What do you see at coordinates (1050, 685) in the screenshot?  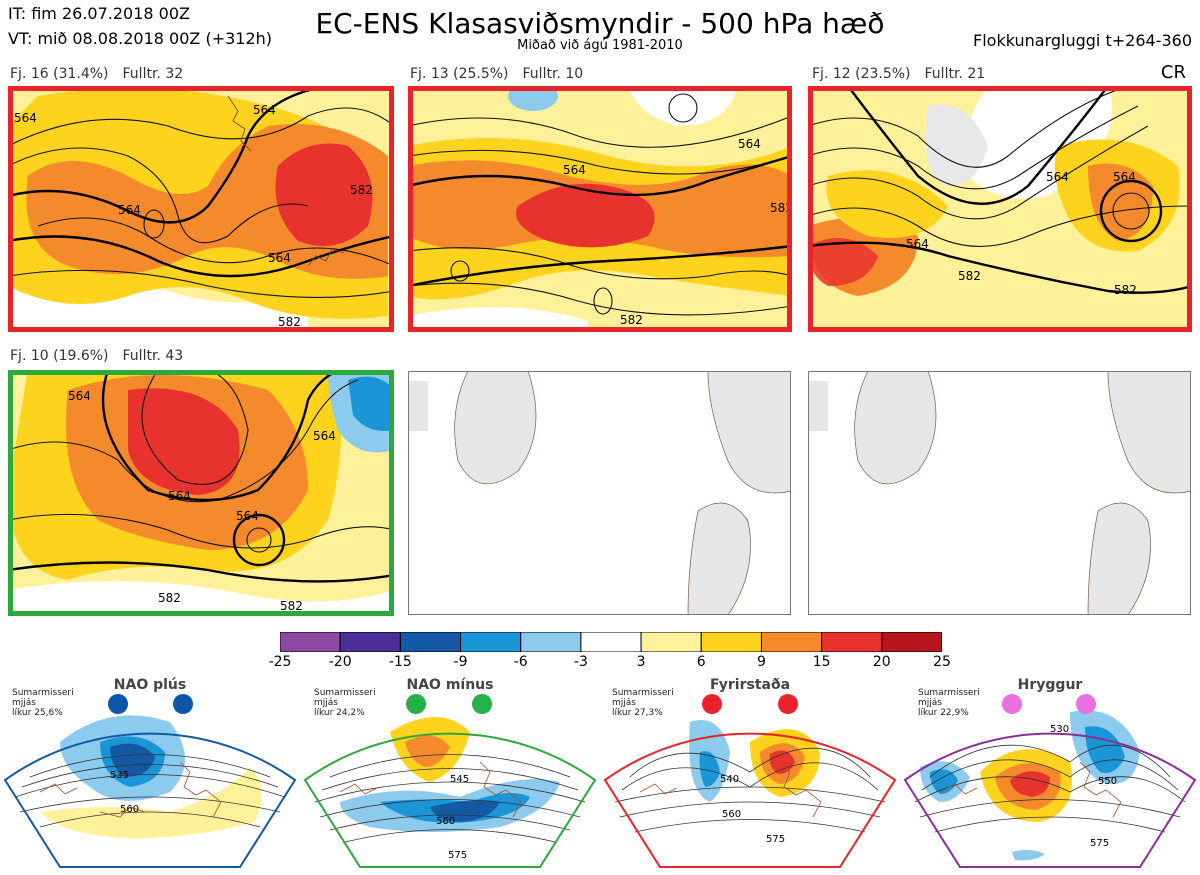 I see `regime-title: Hryggur` at bounding box center [1050, 685].